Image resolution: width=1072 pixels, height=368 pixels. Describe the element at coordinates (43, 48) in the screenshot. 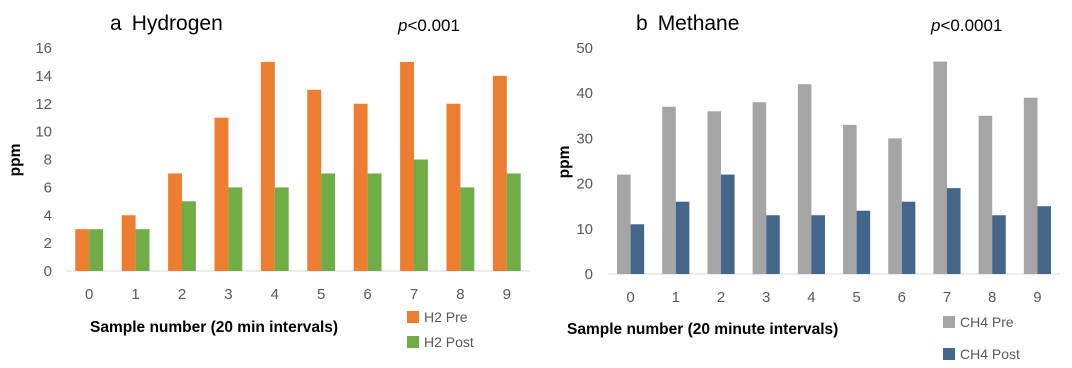

I see `y-tick-label: 16` at that location.